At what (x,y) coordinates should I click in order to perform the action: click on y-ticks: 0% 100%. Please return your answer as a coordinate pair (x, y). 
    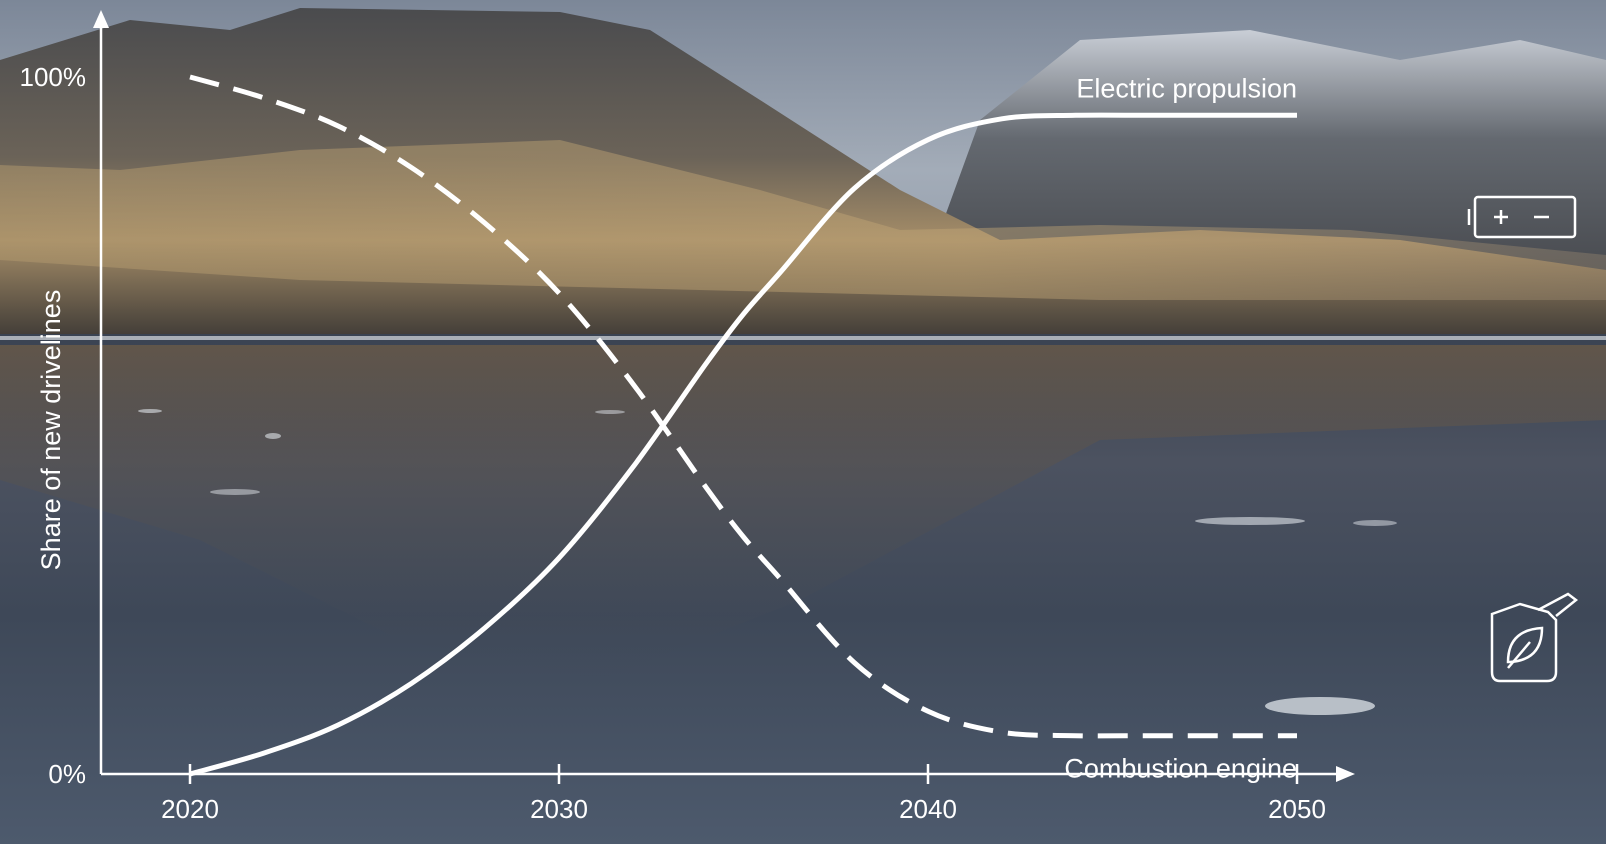
    Looking at the image, I should click on (53, 425).